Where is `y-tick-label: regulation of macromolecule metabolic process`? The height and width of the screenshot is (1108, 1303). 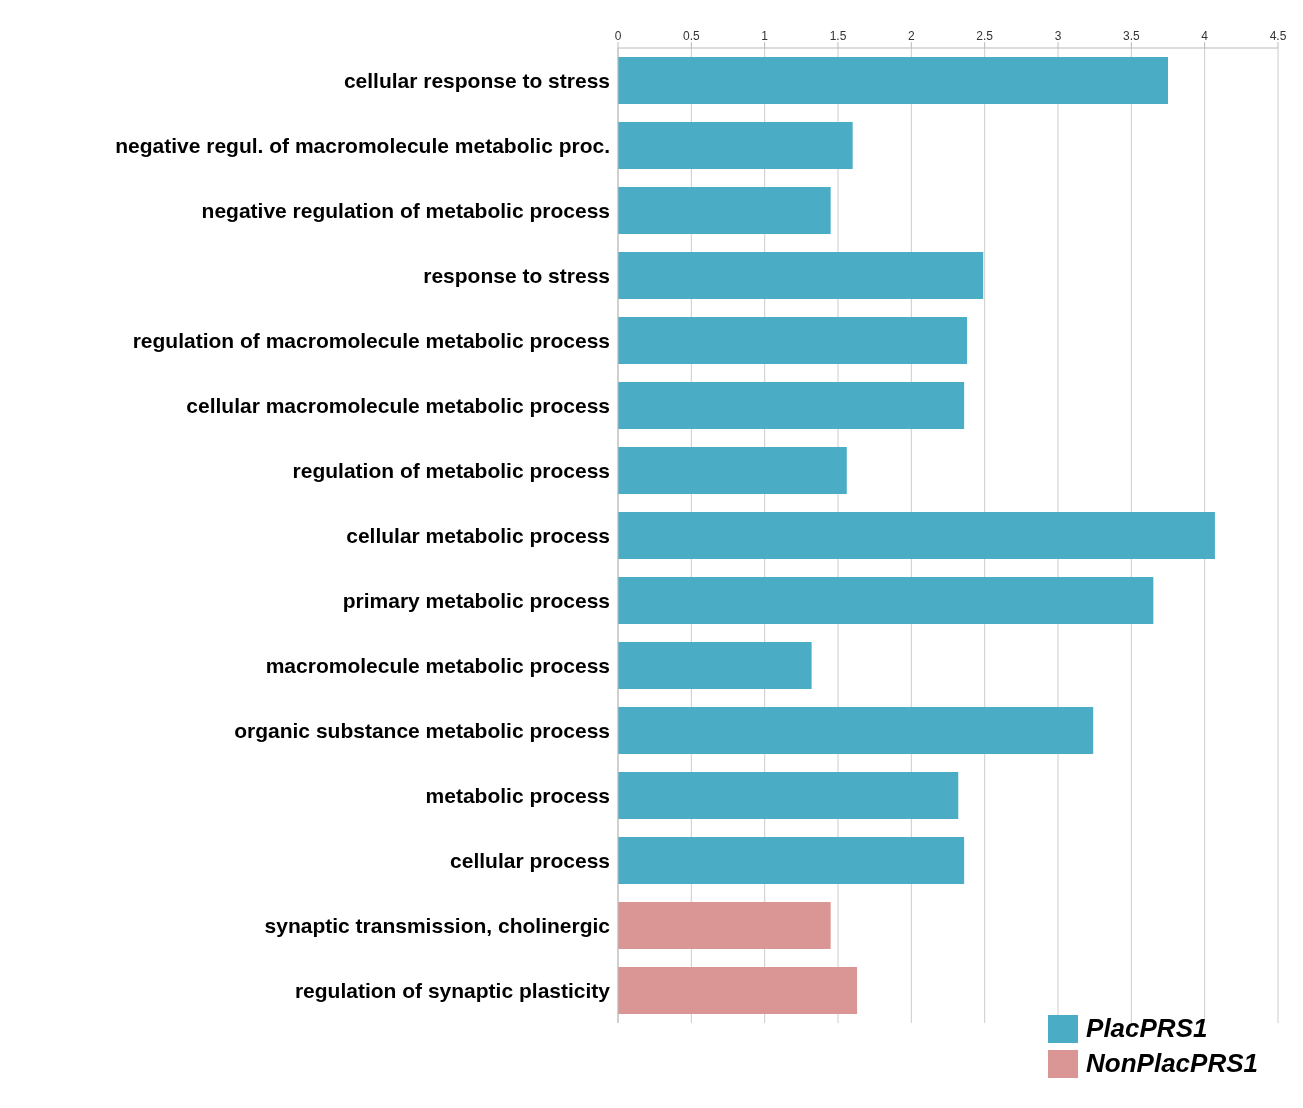 y-tick-label: regulation of macromolecule metabolic process is located at coordinates (371, 340).